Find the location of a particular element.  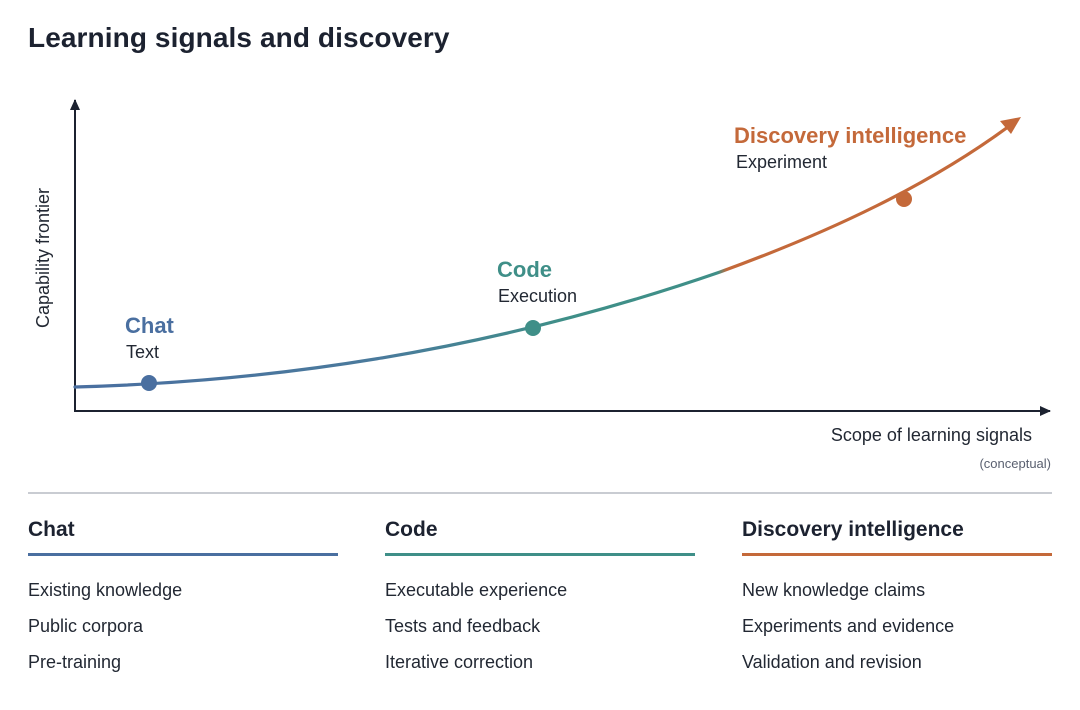

discovery-column-heading: Discovery intelligence is located at coordinates (853, 529).